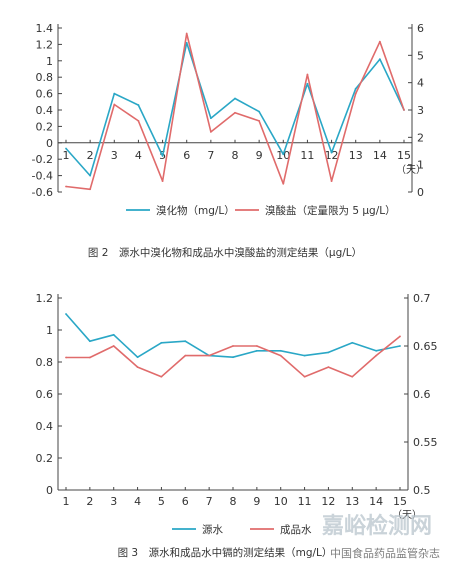 The height and width of the screenshot is (570, 450). I want to click on y-tick-label: 0.2, so click(45, 126).